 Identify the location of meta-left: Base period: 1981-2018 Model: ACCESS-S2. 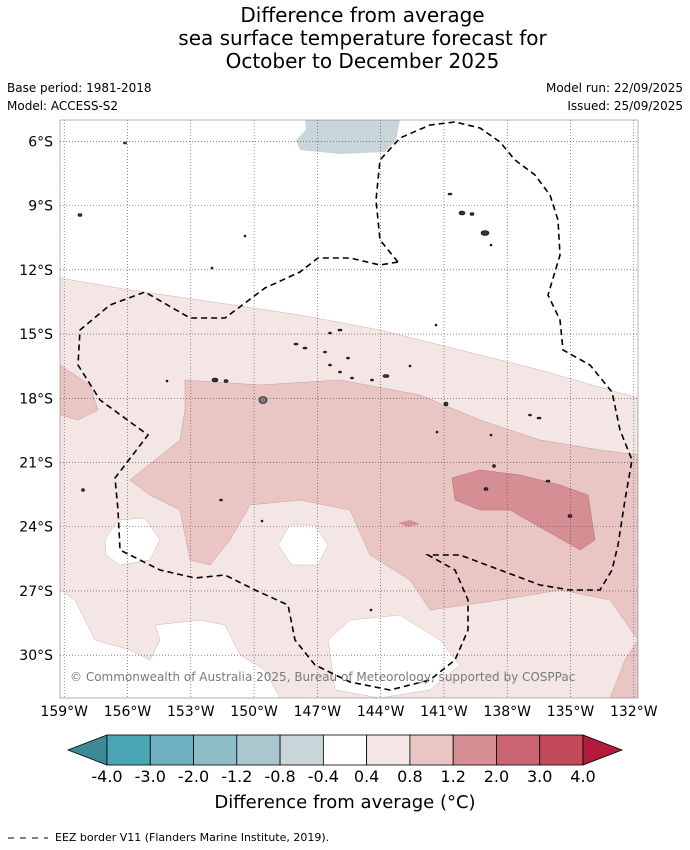
(79, 97).